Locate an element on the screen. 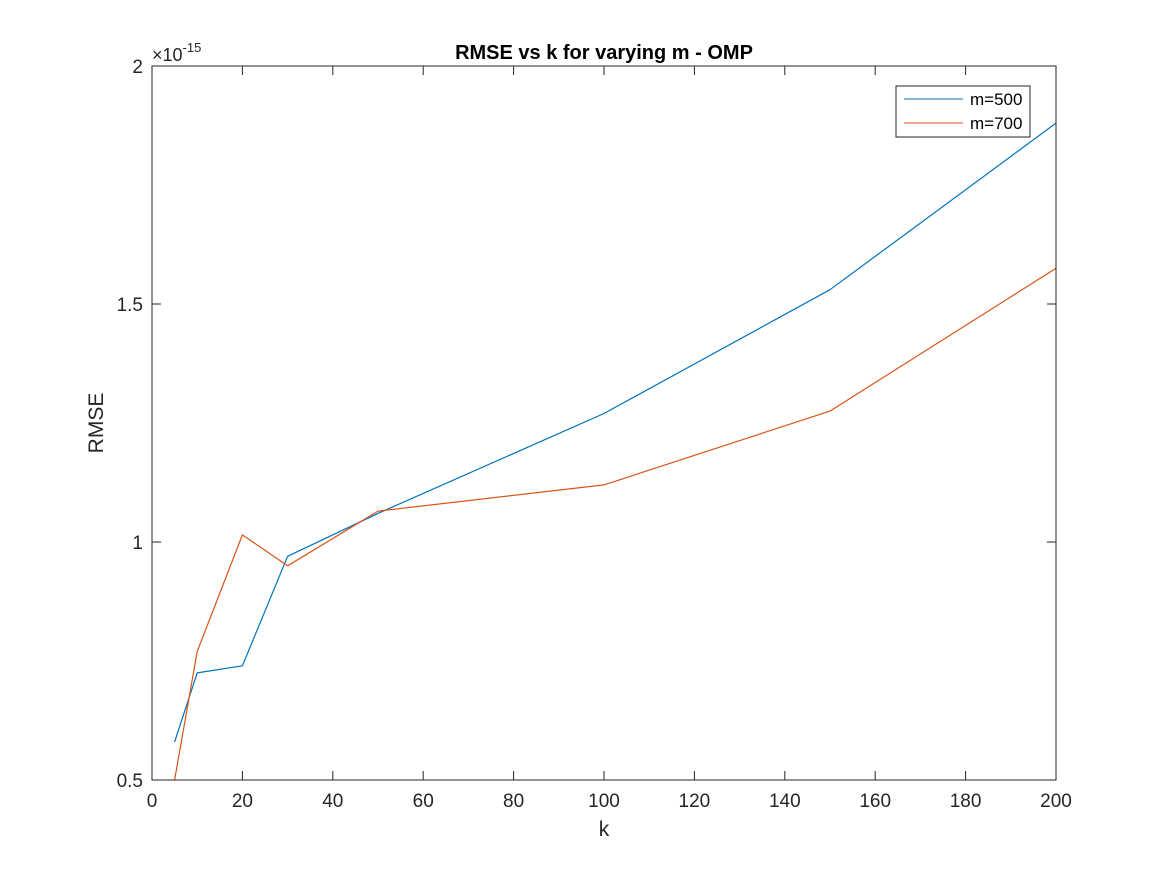  y-exponent-label: ×10⁻¹⁵ is located at coordinates (176, 52).